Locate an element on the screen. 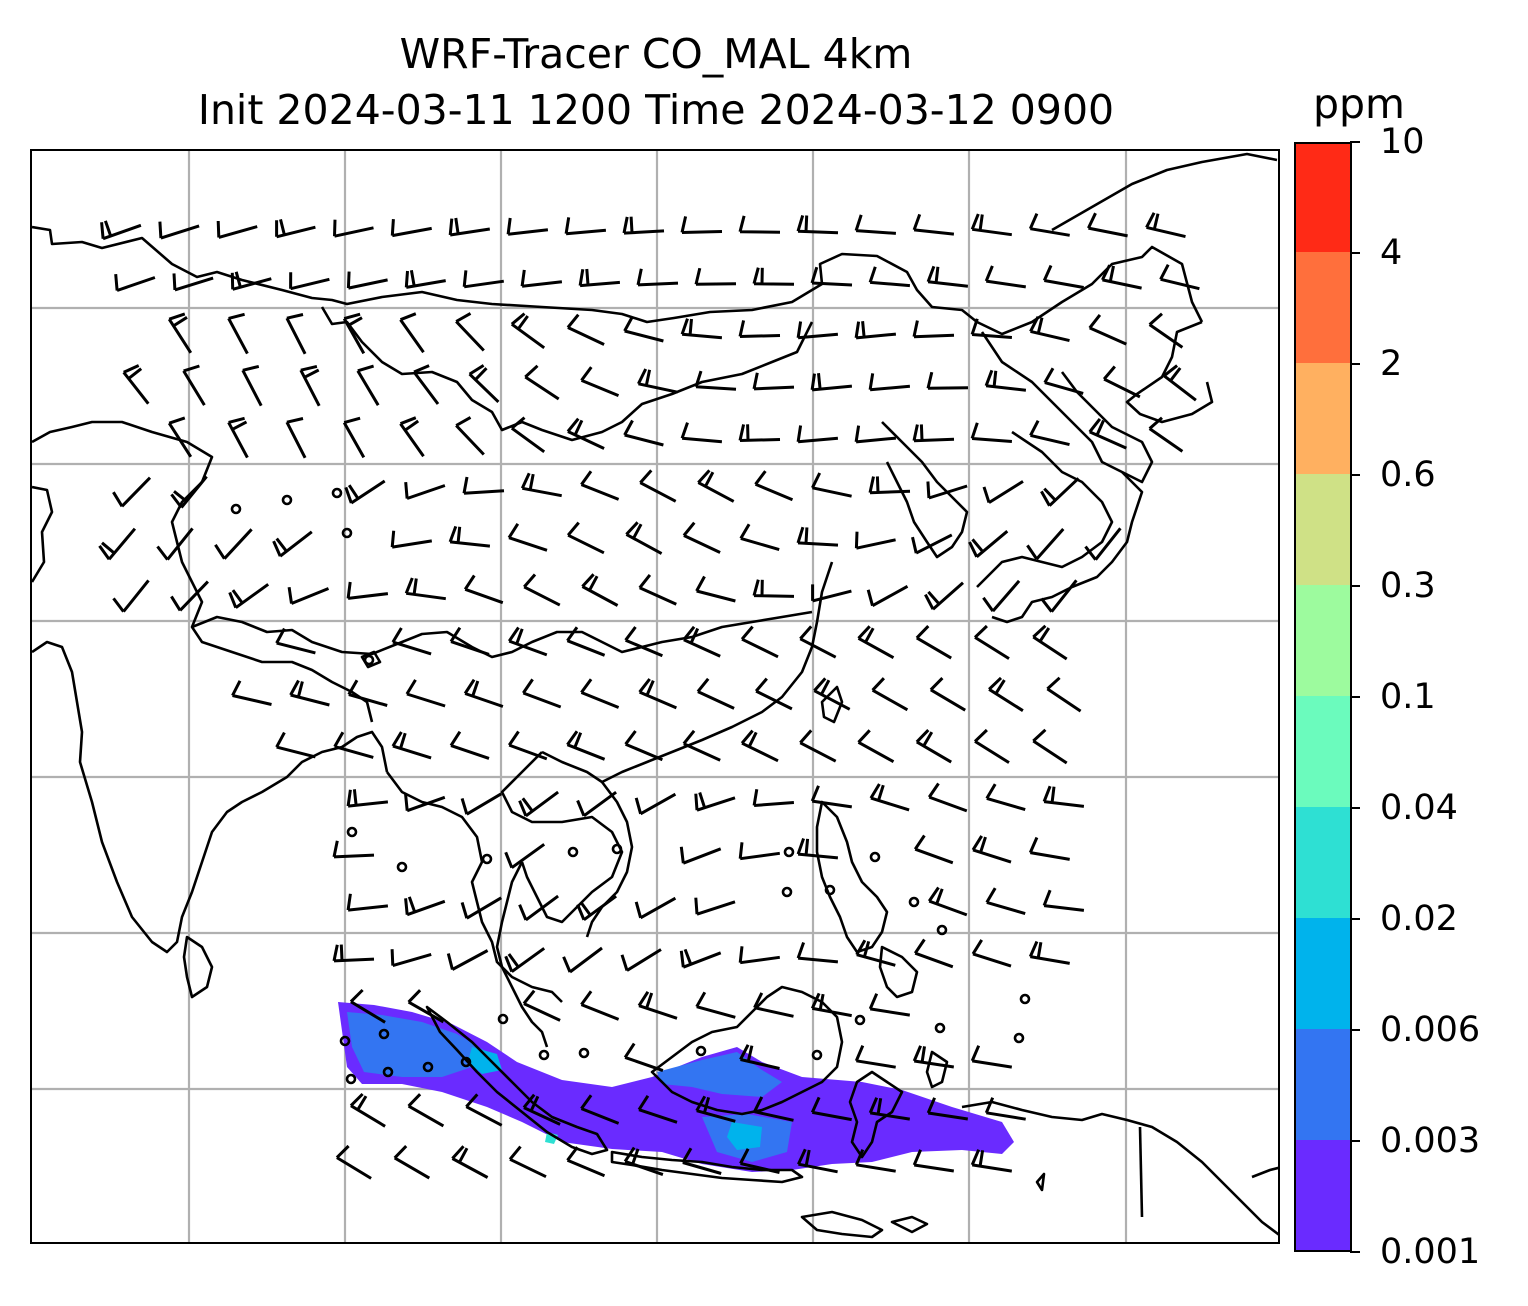 This screenshot has width=1528, height=1306. colorbar-unit: ppm is located at coordinates (1359, 104).